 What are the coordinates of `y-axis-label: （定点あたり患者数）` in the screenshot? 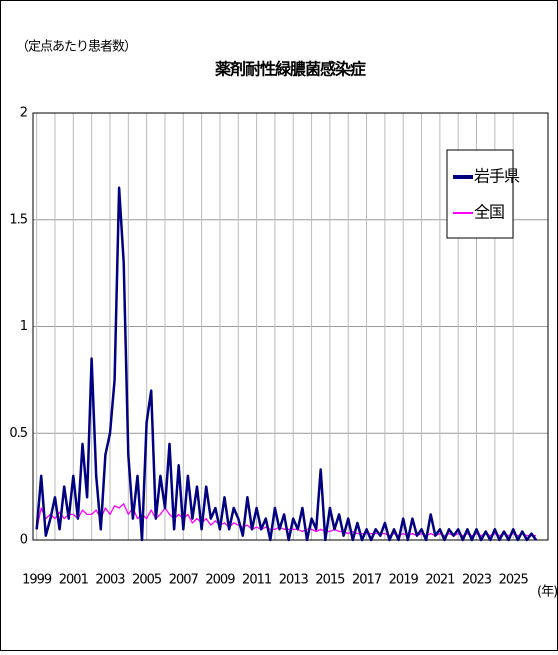 It's located at (76, 47).